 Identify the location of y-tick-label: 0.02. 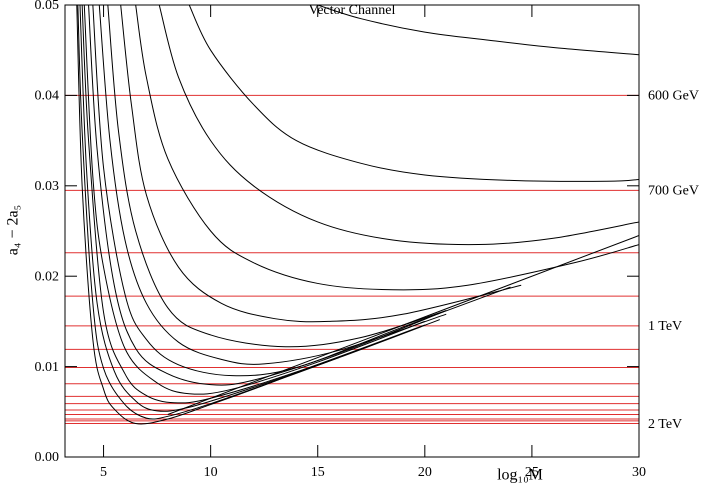
(47, 276).